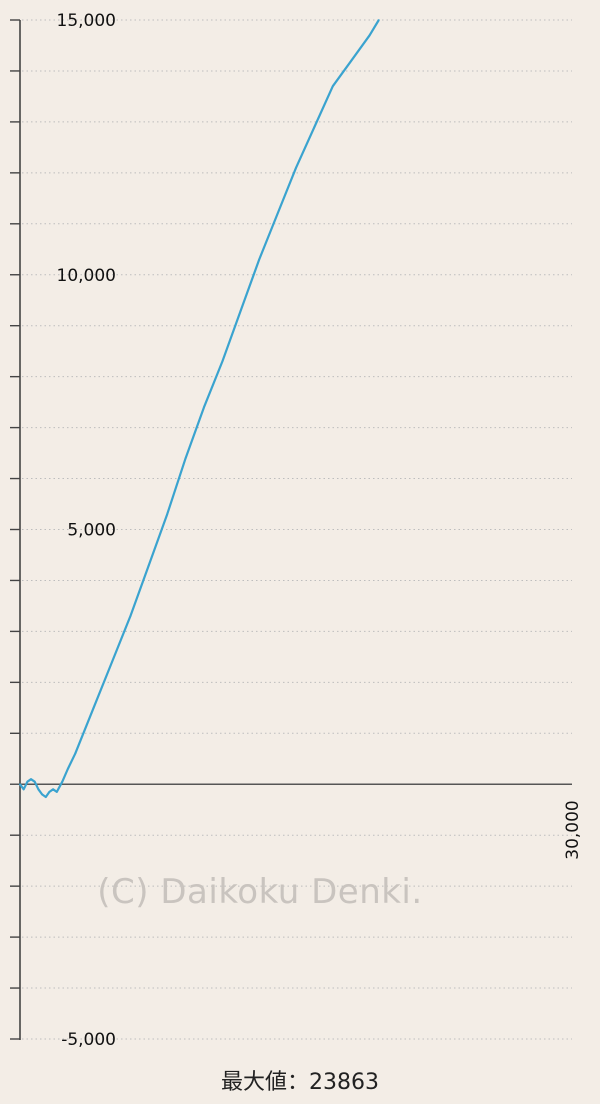 This screenshot has width=600, height=1104. I want to click on watermark: (C) Daikoku Denki., so click(259, 892).